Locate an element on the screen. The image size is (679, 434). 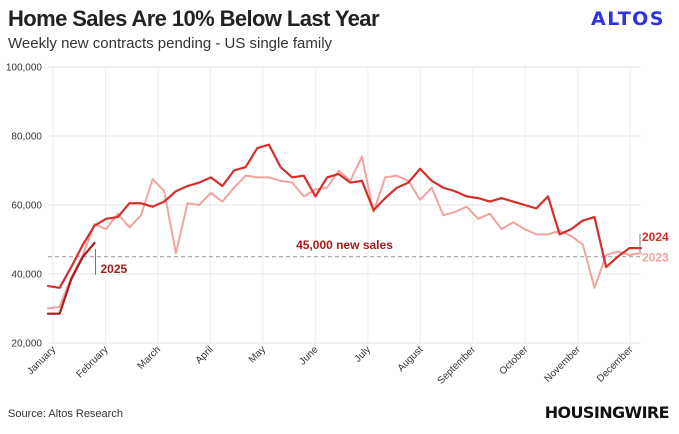
x-tick-label: April is located at coordinates (205, 355).